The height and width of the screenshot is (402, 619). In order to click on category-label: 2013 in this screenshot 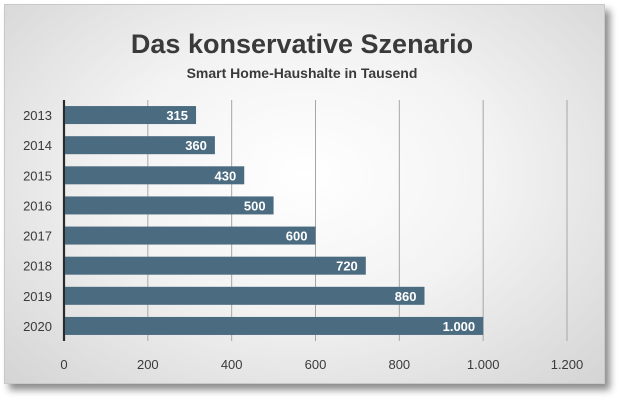, I will do `click(37, 115)`.